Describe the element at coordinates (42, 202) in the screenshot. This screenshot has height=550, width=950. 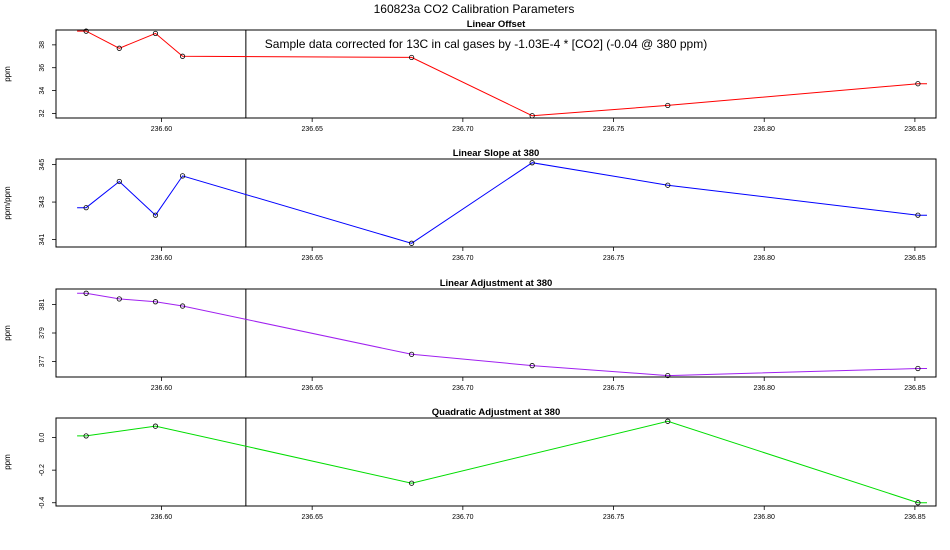
I see `y-tick-label: 343` at that location.